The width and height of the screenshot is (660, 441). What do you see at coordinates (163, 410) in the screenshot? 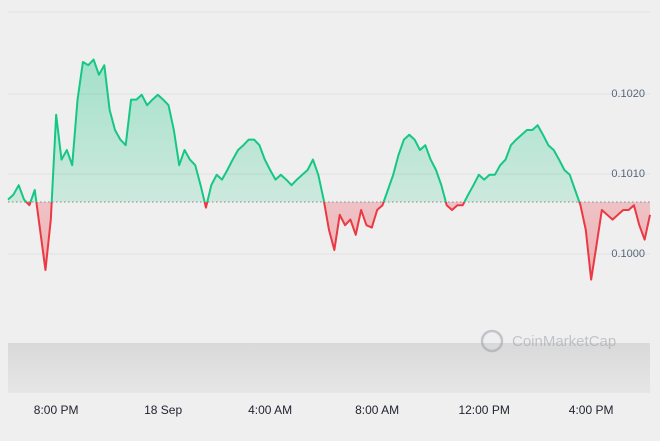
I see `x-tick-label: 18 Sep` at bounding box center [163, 410].